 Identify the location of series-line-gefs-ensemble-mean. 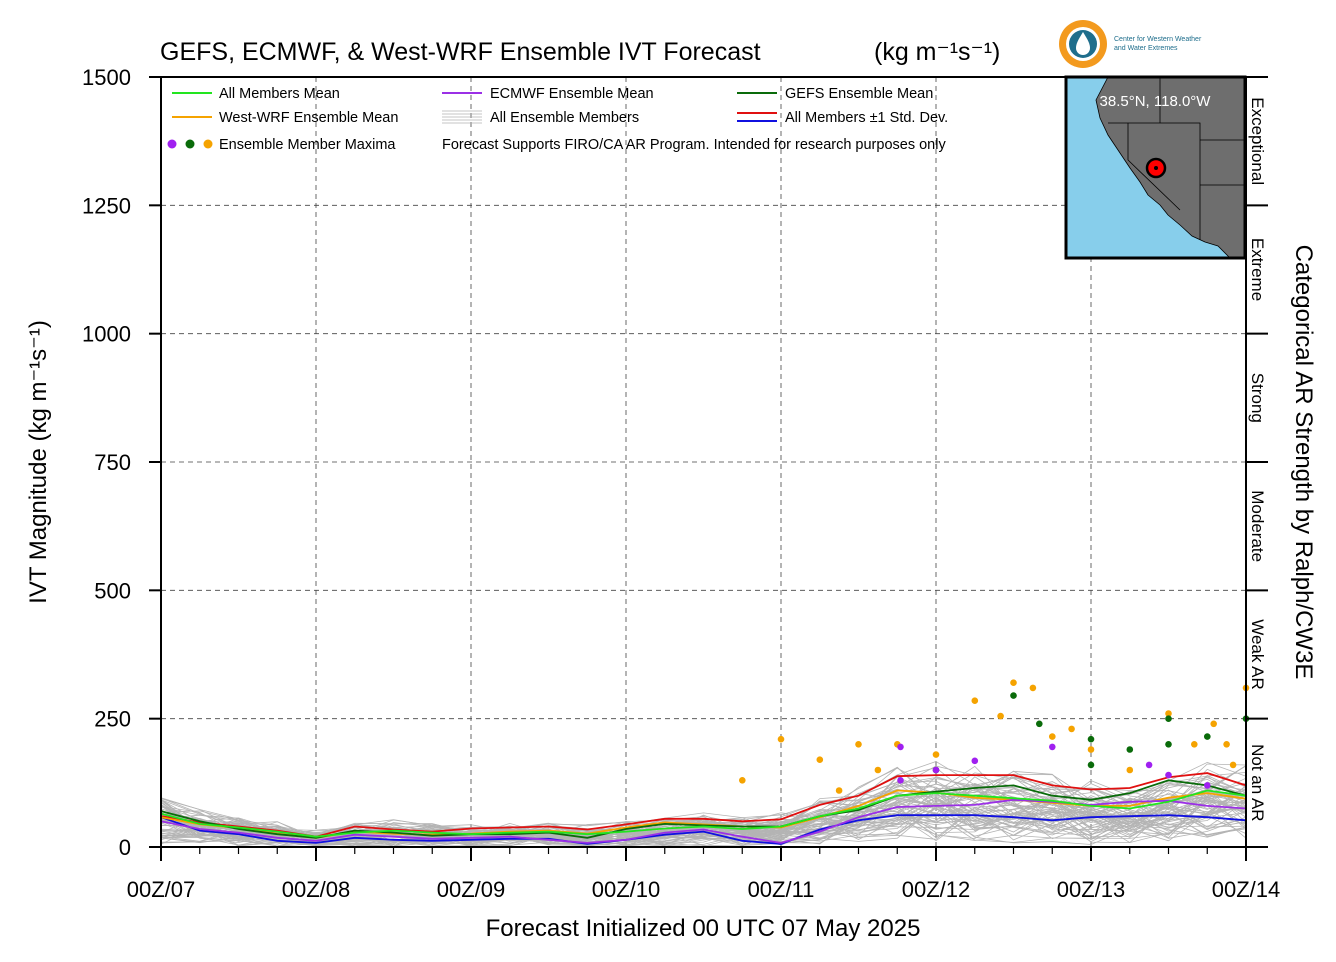
(703, 809).